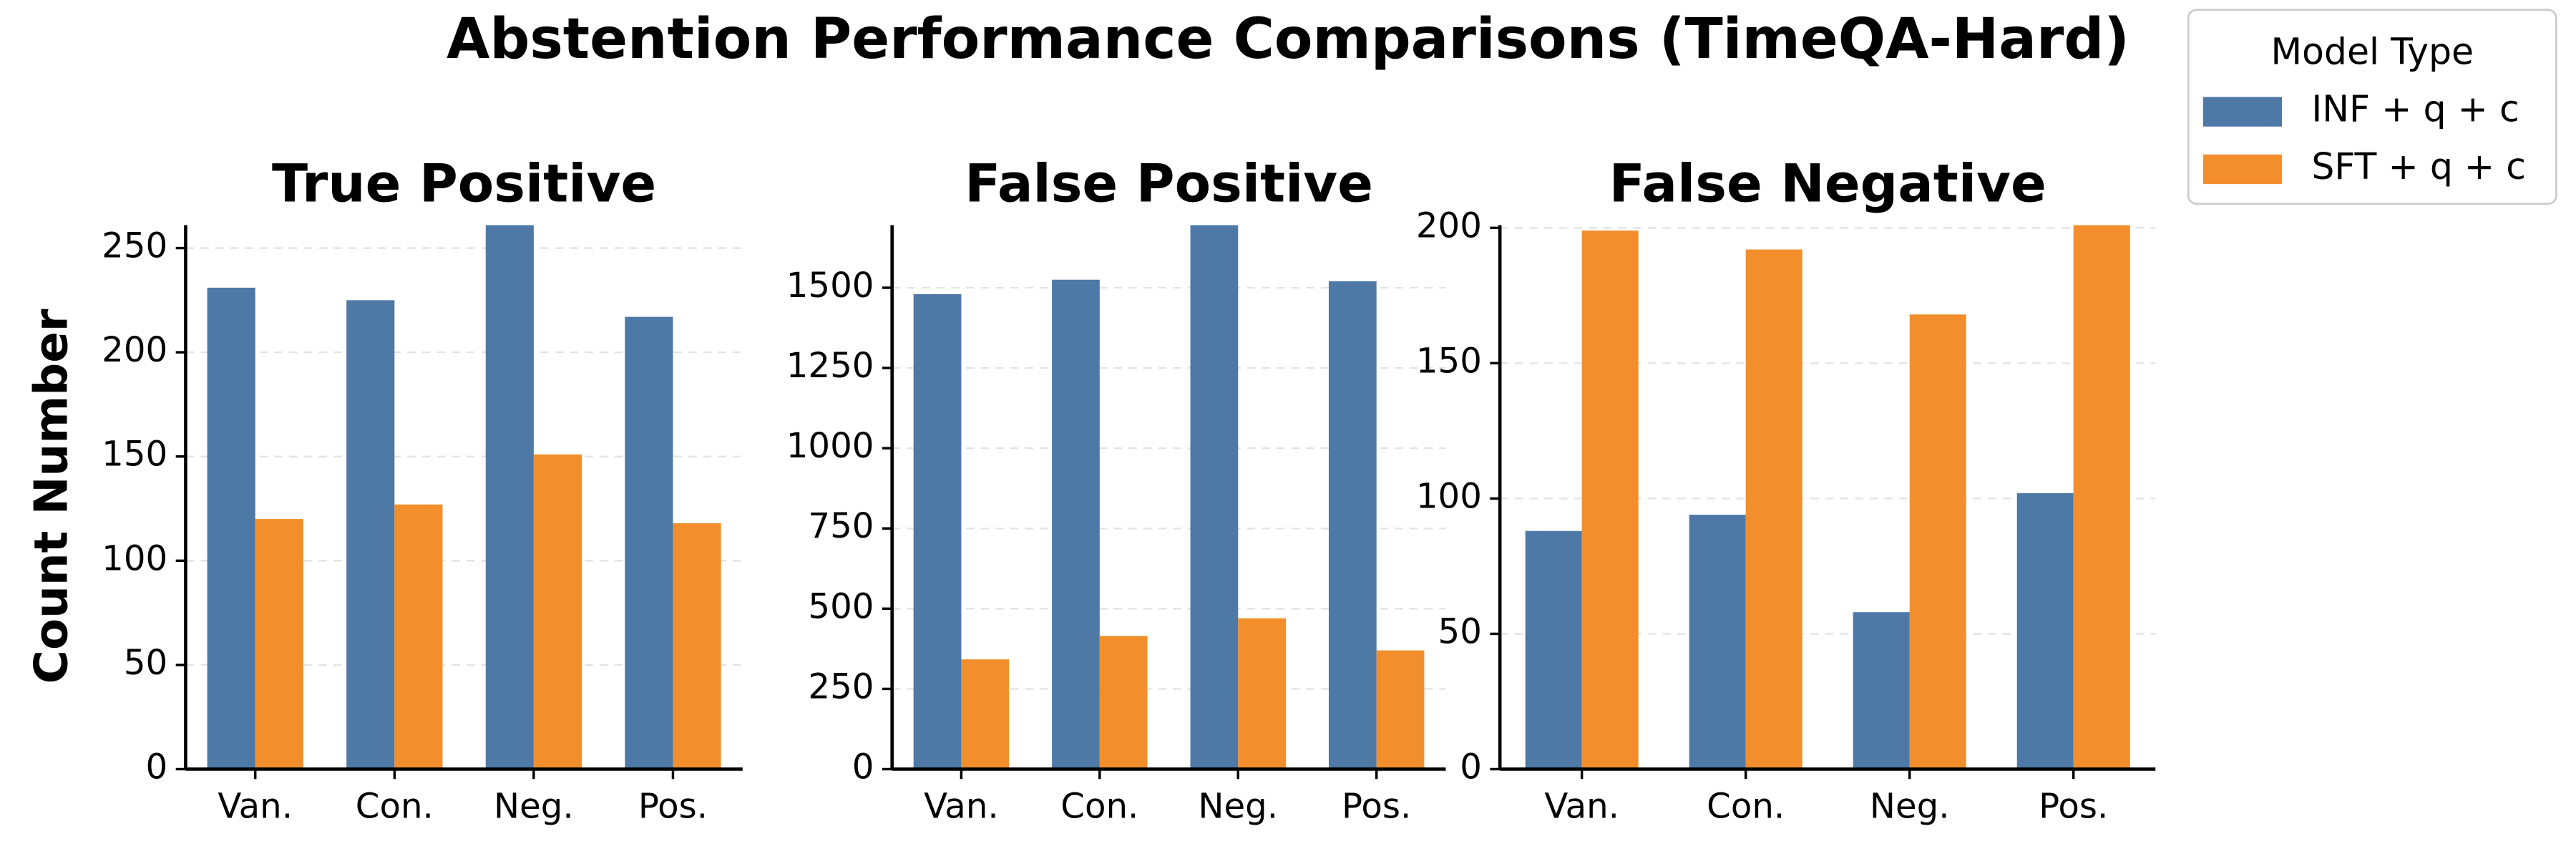  I want to click on subplot-title: True Positive, so click(464, 184).